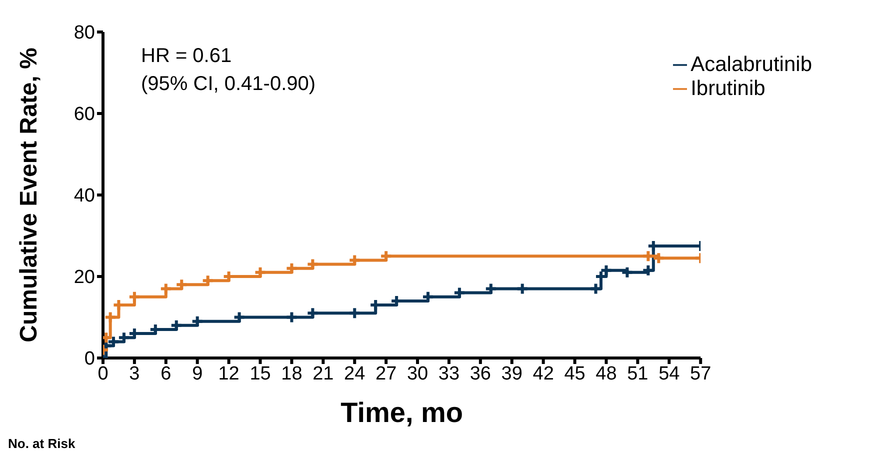 The image size is (870, 460). I want to click on y-tick-label: 60, so click(84, 115).